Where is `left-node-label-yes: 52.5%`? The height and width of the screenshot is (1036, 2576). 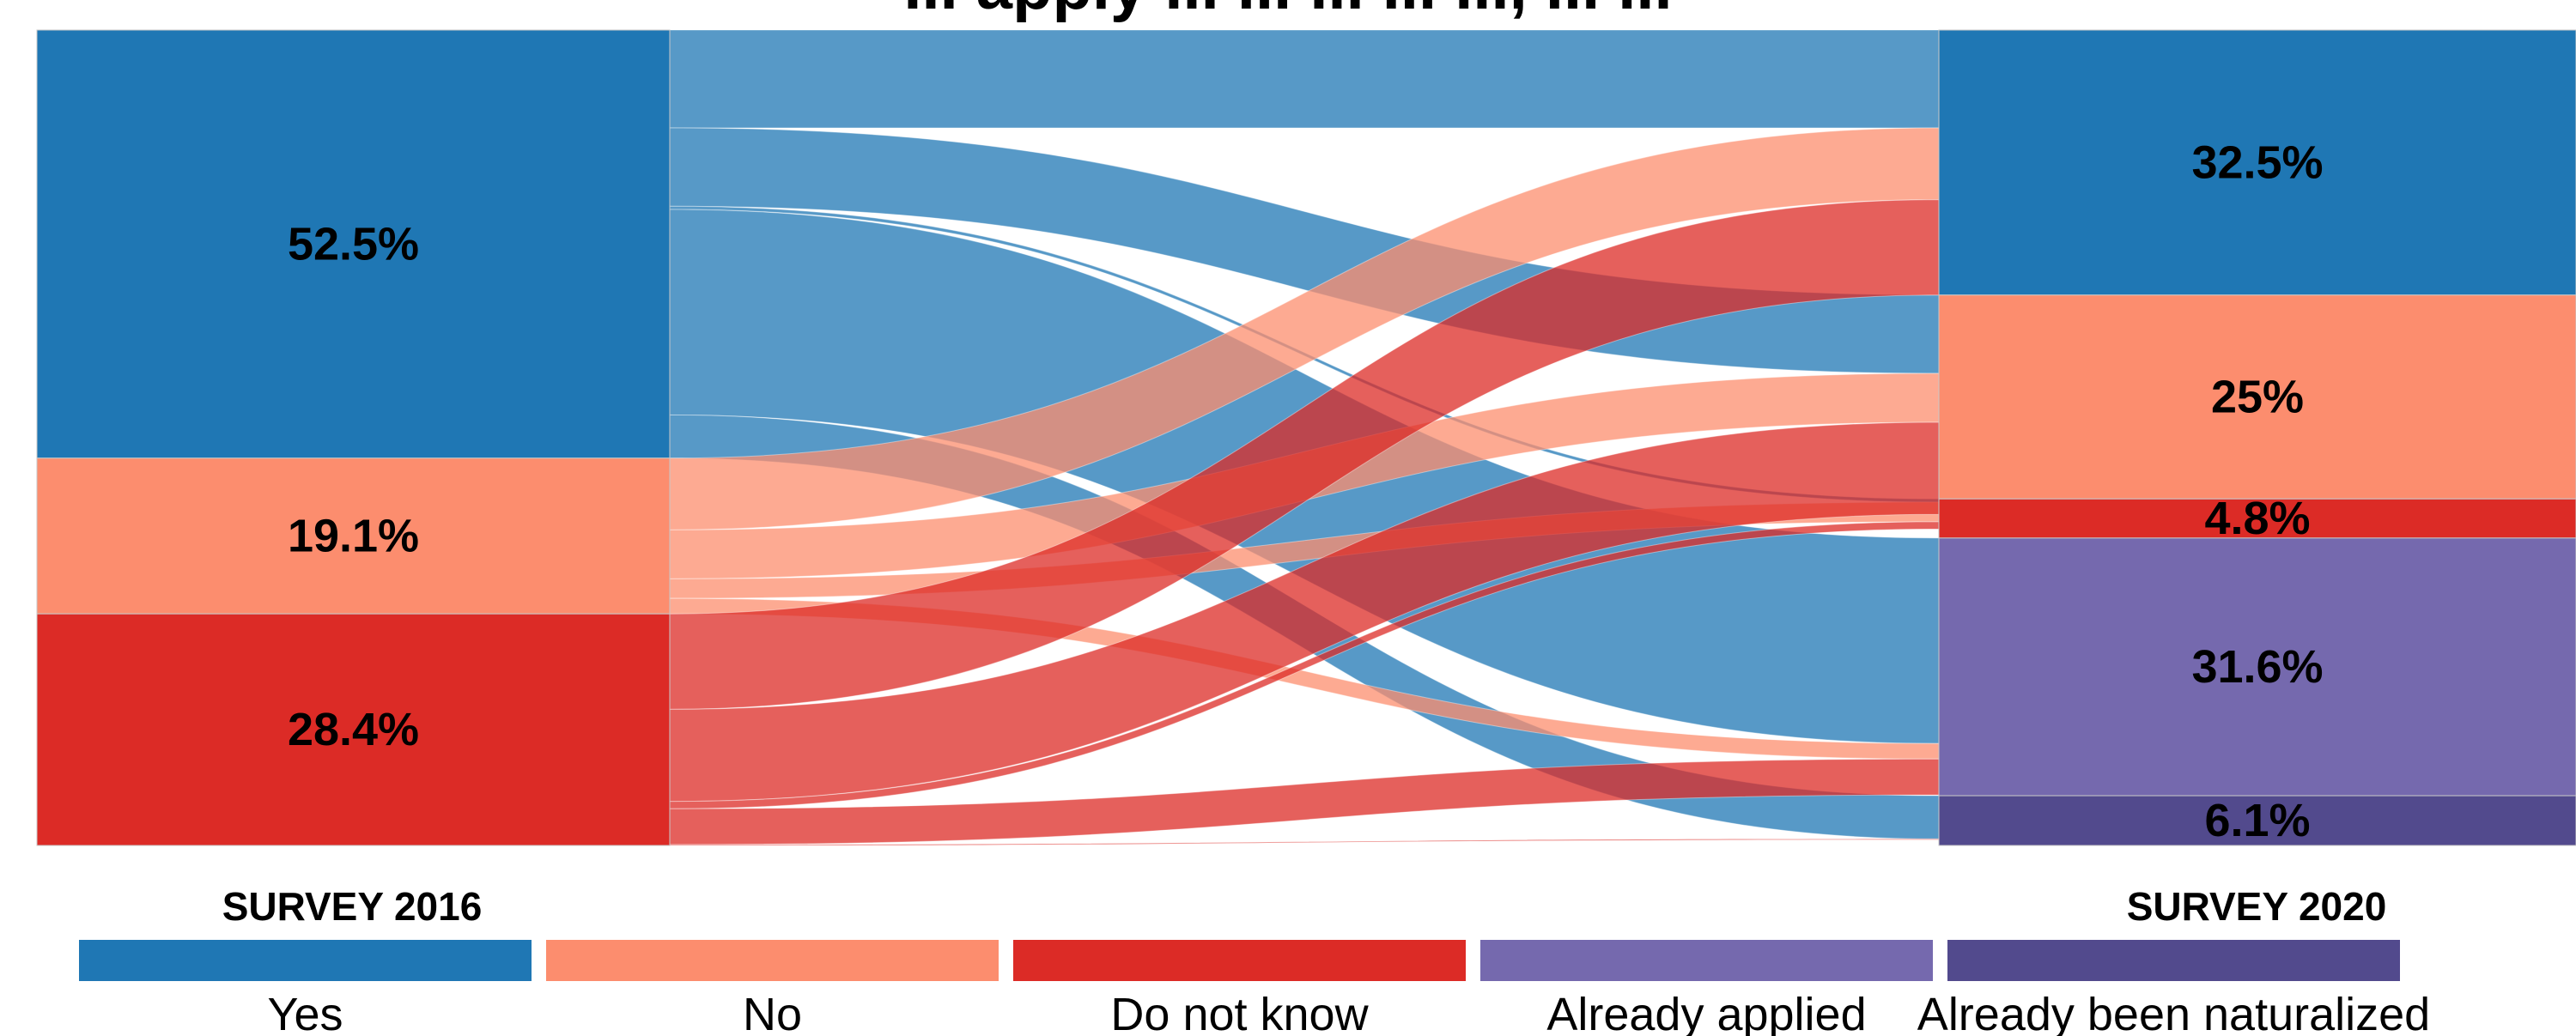
left-node-label-yes: 52.5% is located at coordinates (354, 244).